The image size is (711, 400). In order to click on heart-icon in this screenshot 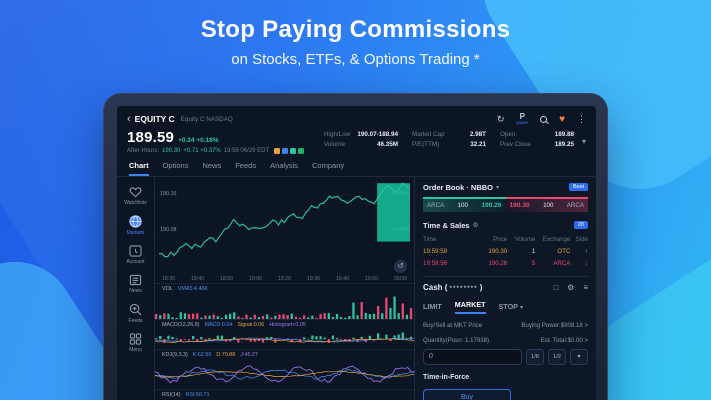, I will do `click(135, 191)`.